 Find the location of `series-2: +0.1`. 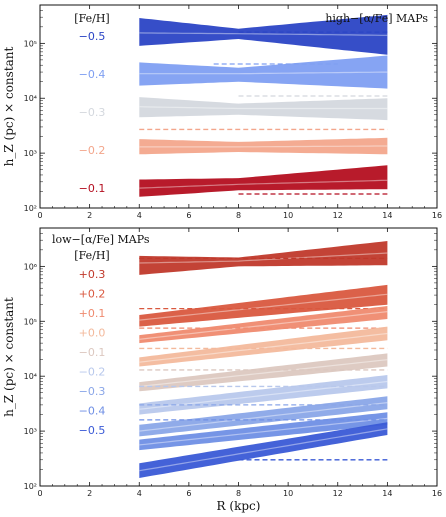

series-2: +0.1 is located at coordinates (233, 325).